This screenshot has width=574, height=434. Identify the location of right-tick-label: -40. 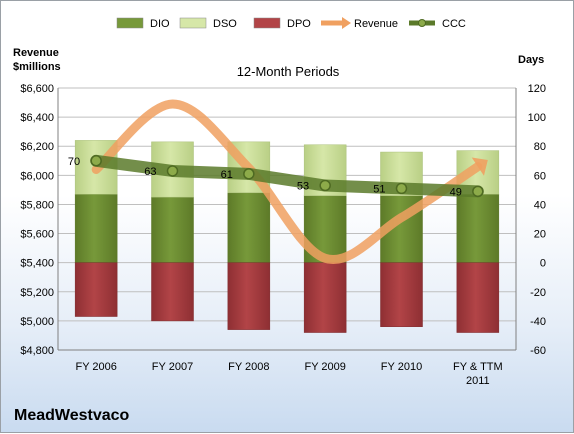
(538, 322).